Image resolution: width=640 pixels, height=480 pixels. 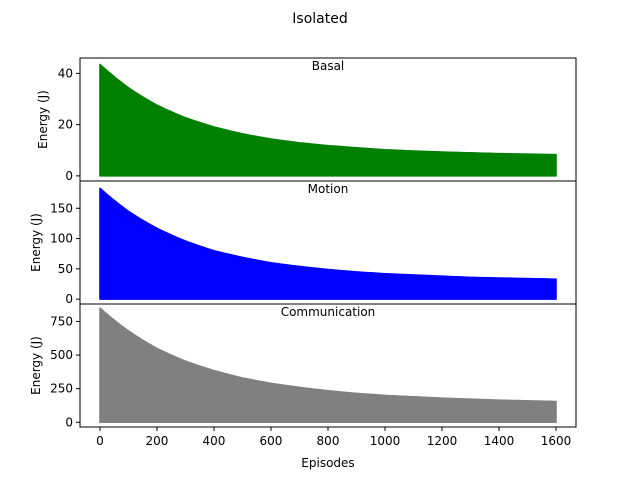 I want to click on figure-title: Isolated, so click(x=319, y=19).